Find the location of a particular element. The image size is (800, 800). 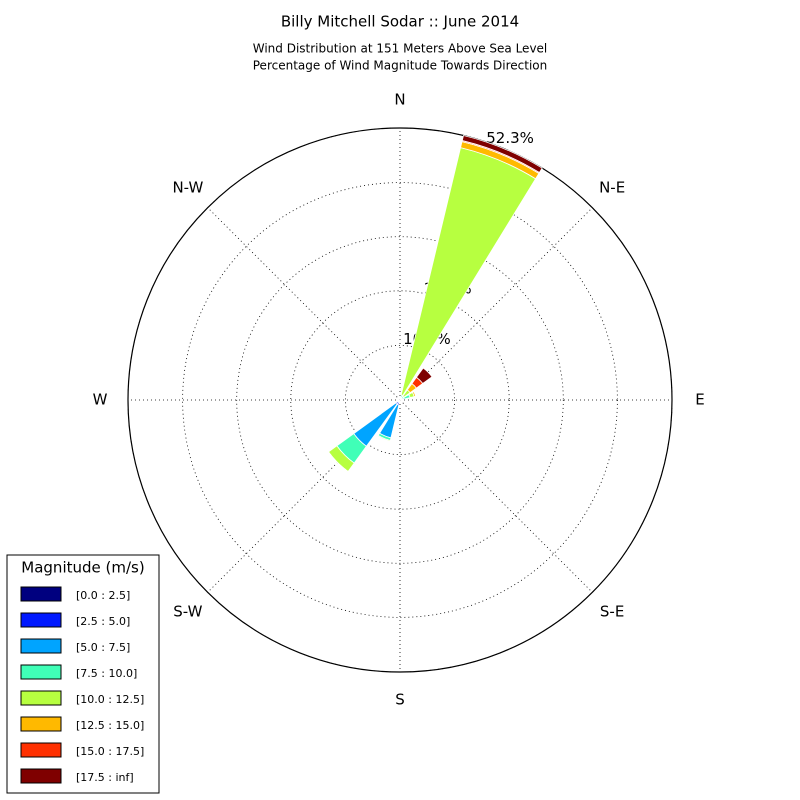

grid-ring is located at coordinates (400, 400).